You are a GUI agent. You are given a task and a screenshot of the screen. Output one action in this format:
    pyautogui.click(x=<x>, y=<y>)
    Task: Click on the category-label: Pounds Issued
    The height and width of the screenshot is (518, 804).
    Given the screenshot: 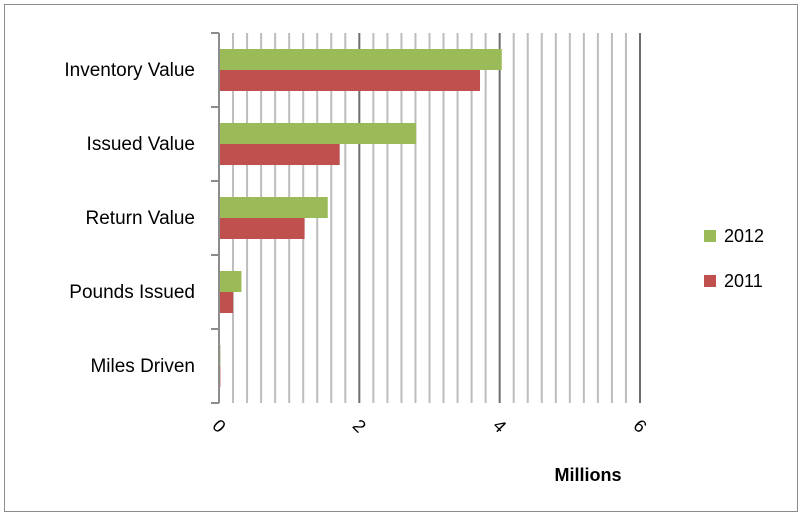 What is the action you would take?
    pyautogui.click(x=132, y=292)
    